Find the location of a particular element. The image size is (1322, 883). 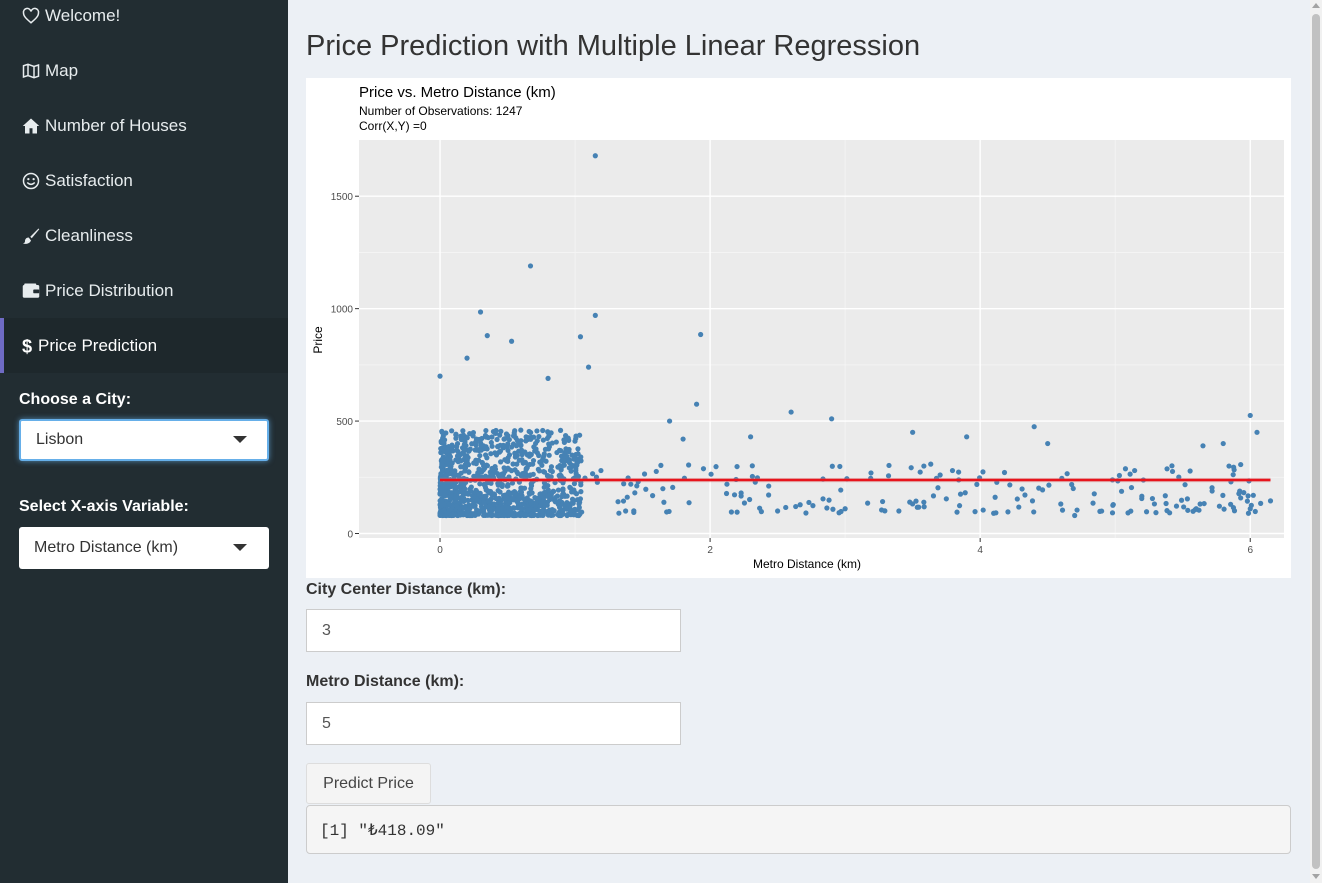

scroll-thumb is located at coordinates (1316, 441).